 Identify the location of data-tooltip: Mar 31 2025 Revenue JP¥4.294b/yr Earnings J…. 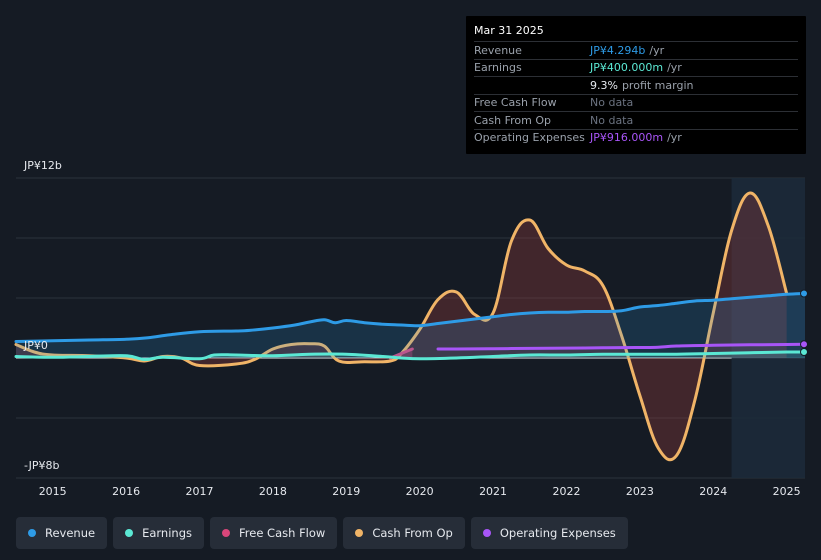
(636, 85).